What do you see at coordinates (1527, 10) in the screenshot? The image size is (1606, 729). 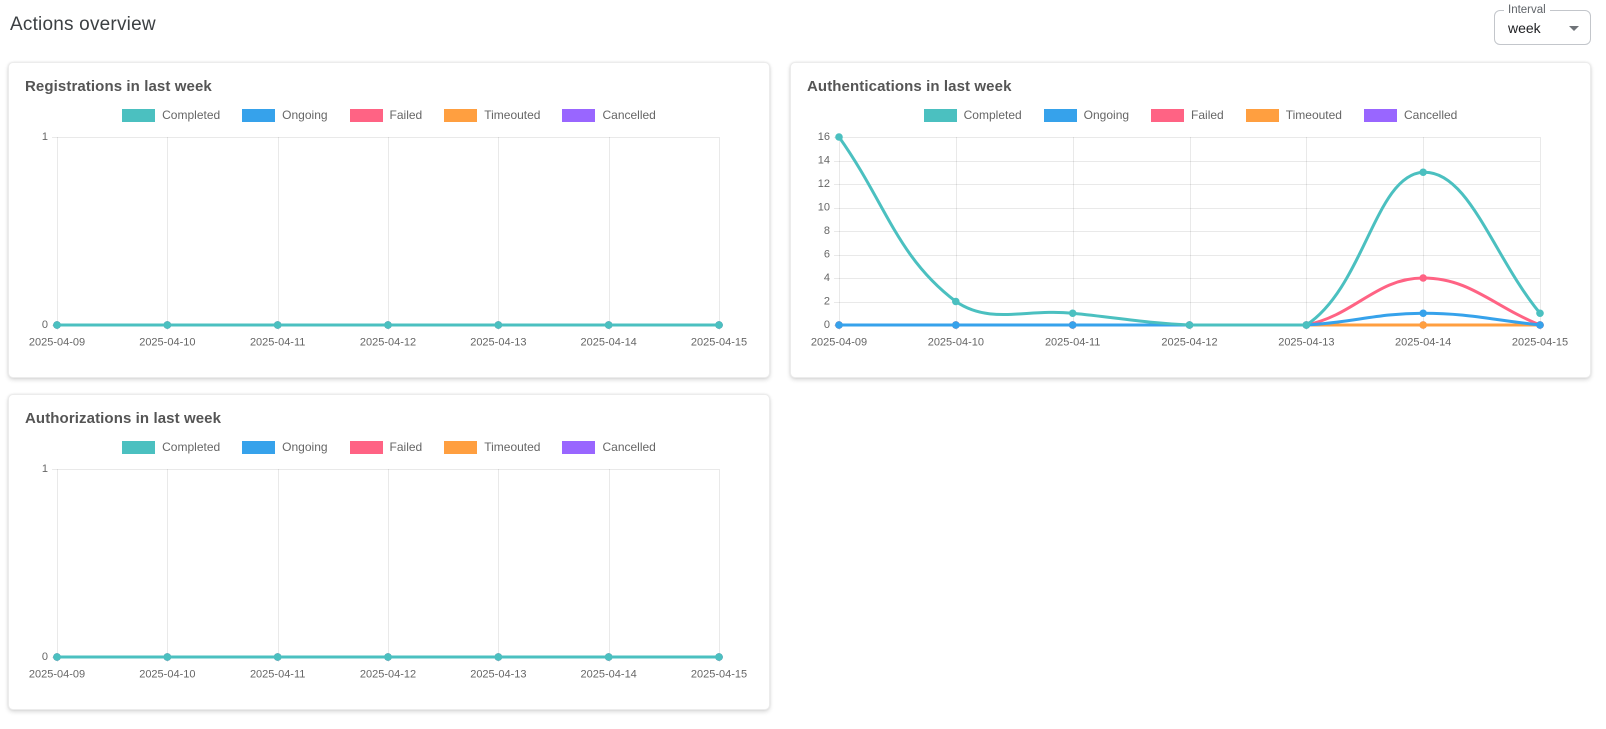 I see `interval-select-label: Interval` at bounding box center [1527, 10].